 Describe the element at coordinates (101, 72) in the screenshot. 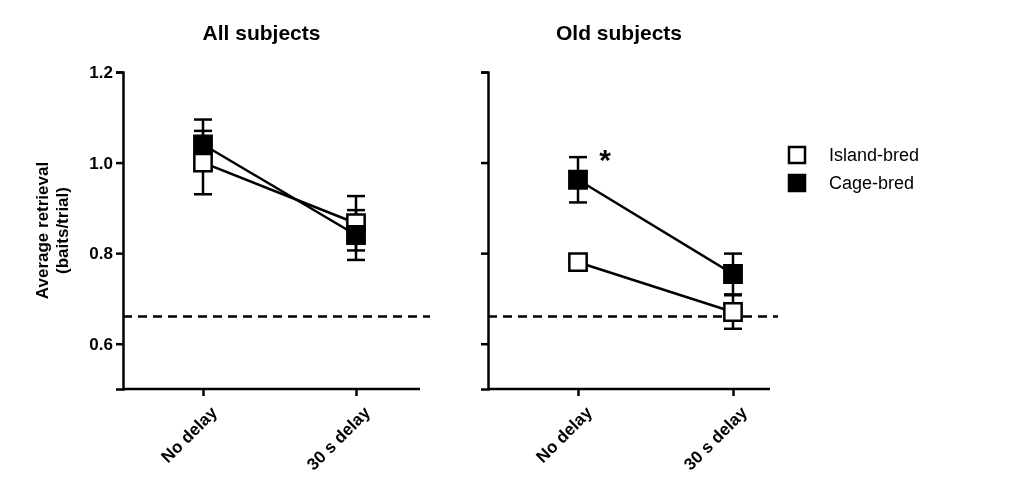

I see `y-tick-label: 1.2` at that location.